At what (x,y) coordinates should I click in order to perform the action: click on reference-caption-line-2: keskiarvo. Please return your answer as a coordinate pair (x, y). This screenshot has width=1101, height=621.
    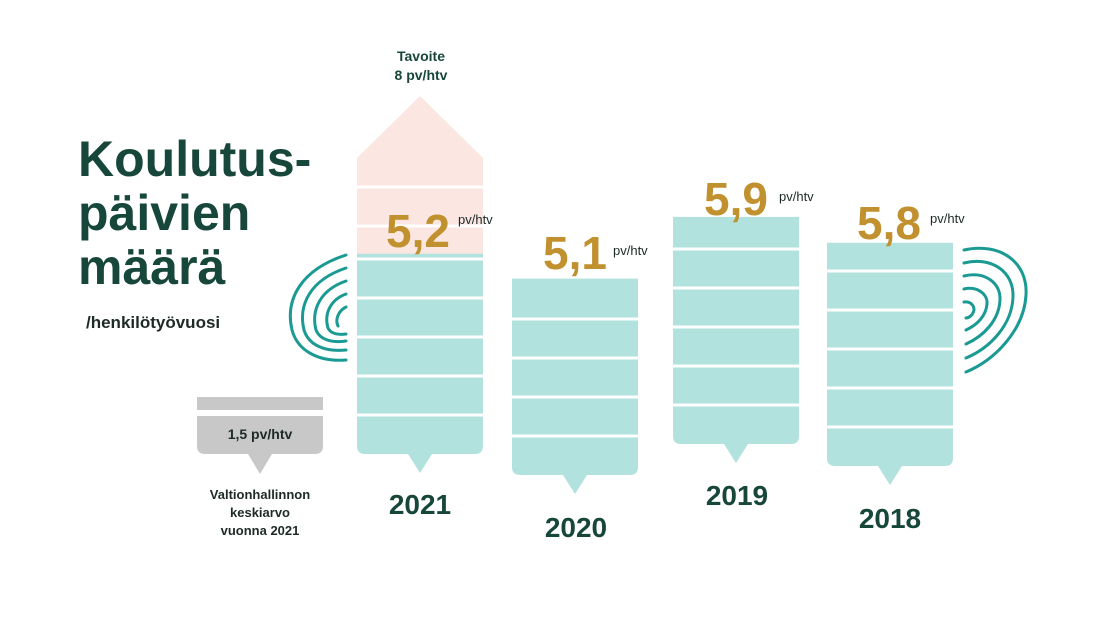
    Looking at the image, I should click on (260, 512).